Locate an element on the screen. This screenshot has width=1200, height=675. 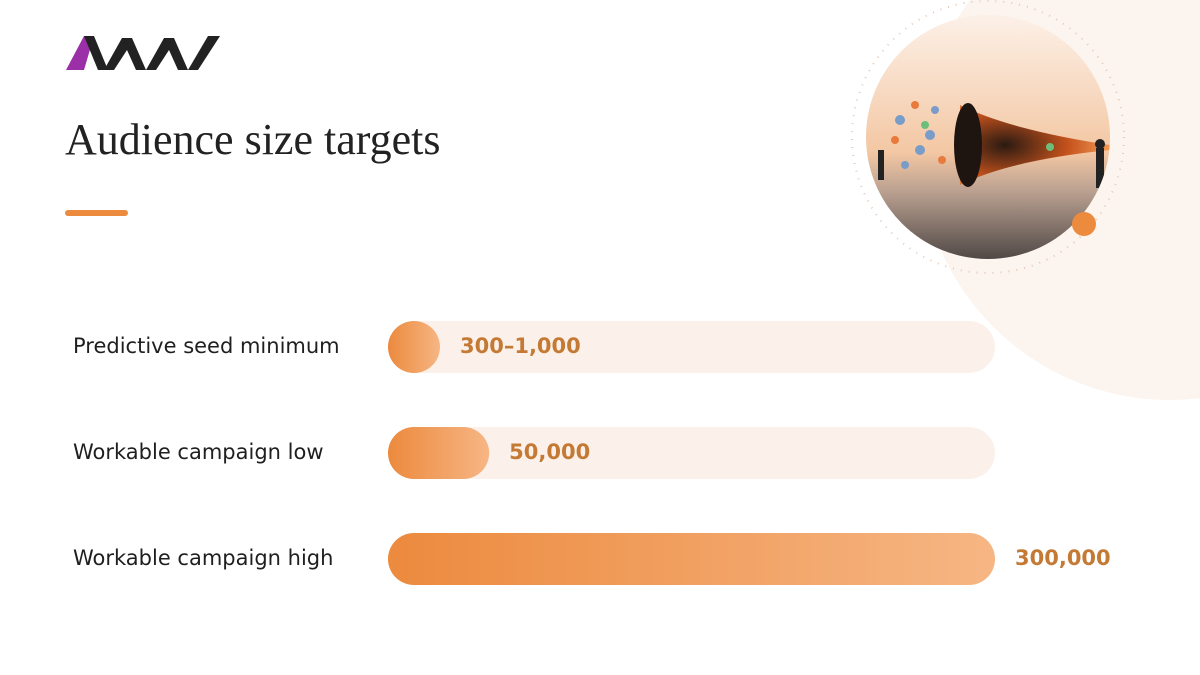
hero-image is located at coordinates (988, 137).